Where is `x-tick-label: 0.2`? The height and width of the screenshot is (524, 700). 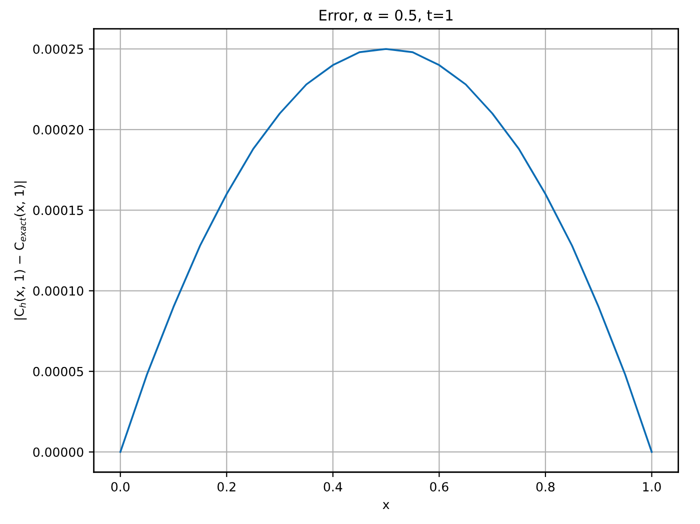 x-tick-label: 0.2 is located at coordinates (227, 487).